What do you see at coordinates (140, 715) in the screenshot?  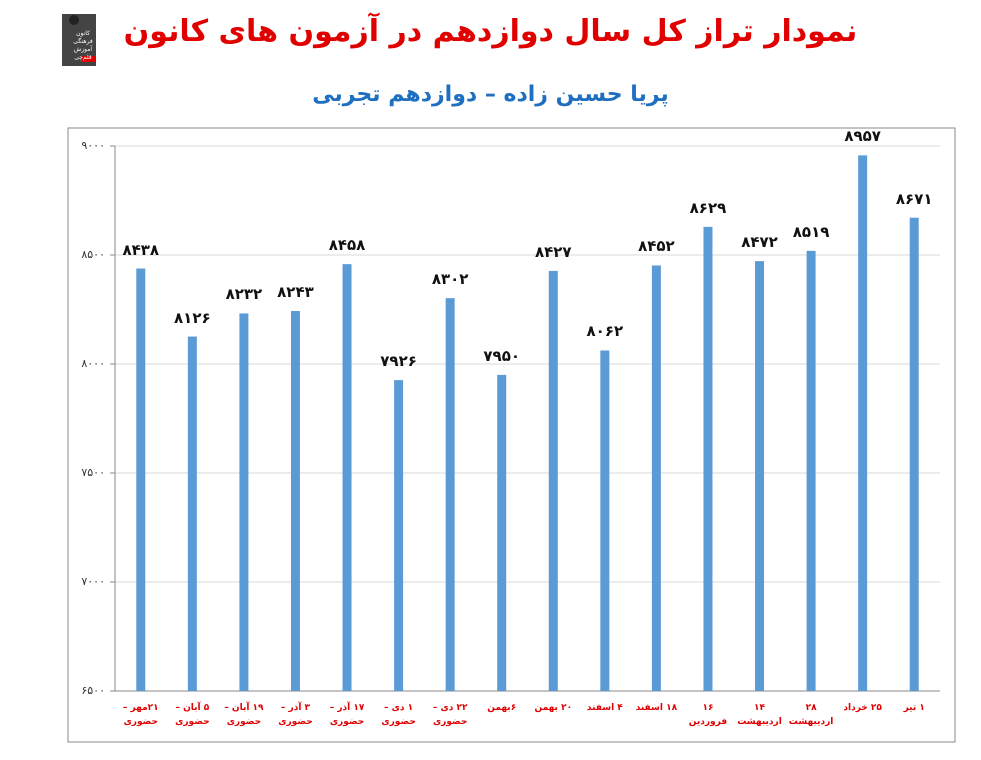 I see `x-tick-label: ۲۱مهر – حضوری` at bounding box center [140, 715].